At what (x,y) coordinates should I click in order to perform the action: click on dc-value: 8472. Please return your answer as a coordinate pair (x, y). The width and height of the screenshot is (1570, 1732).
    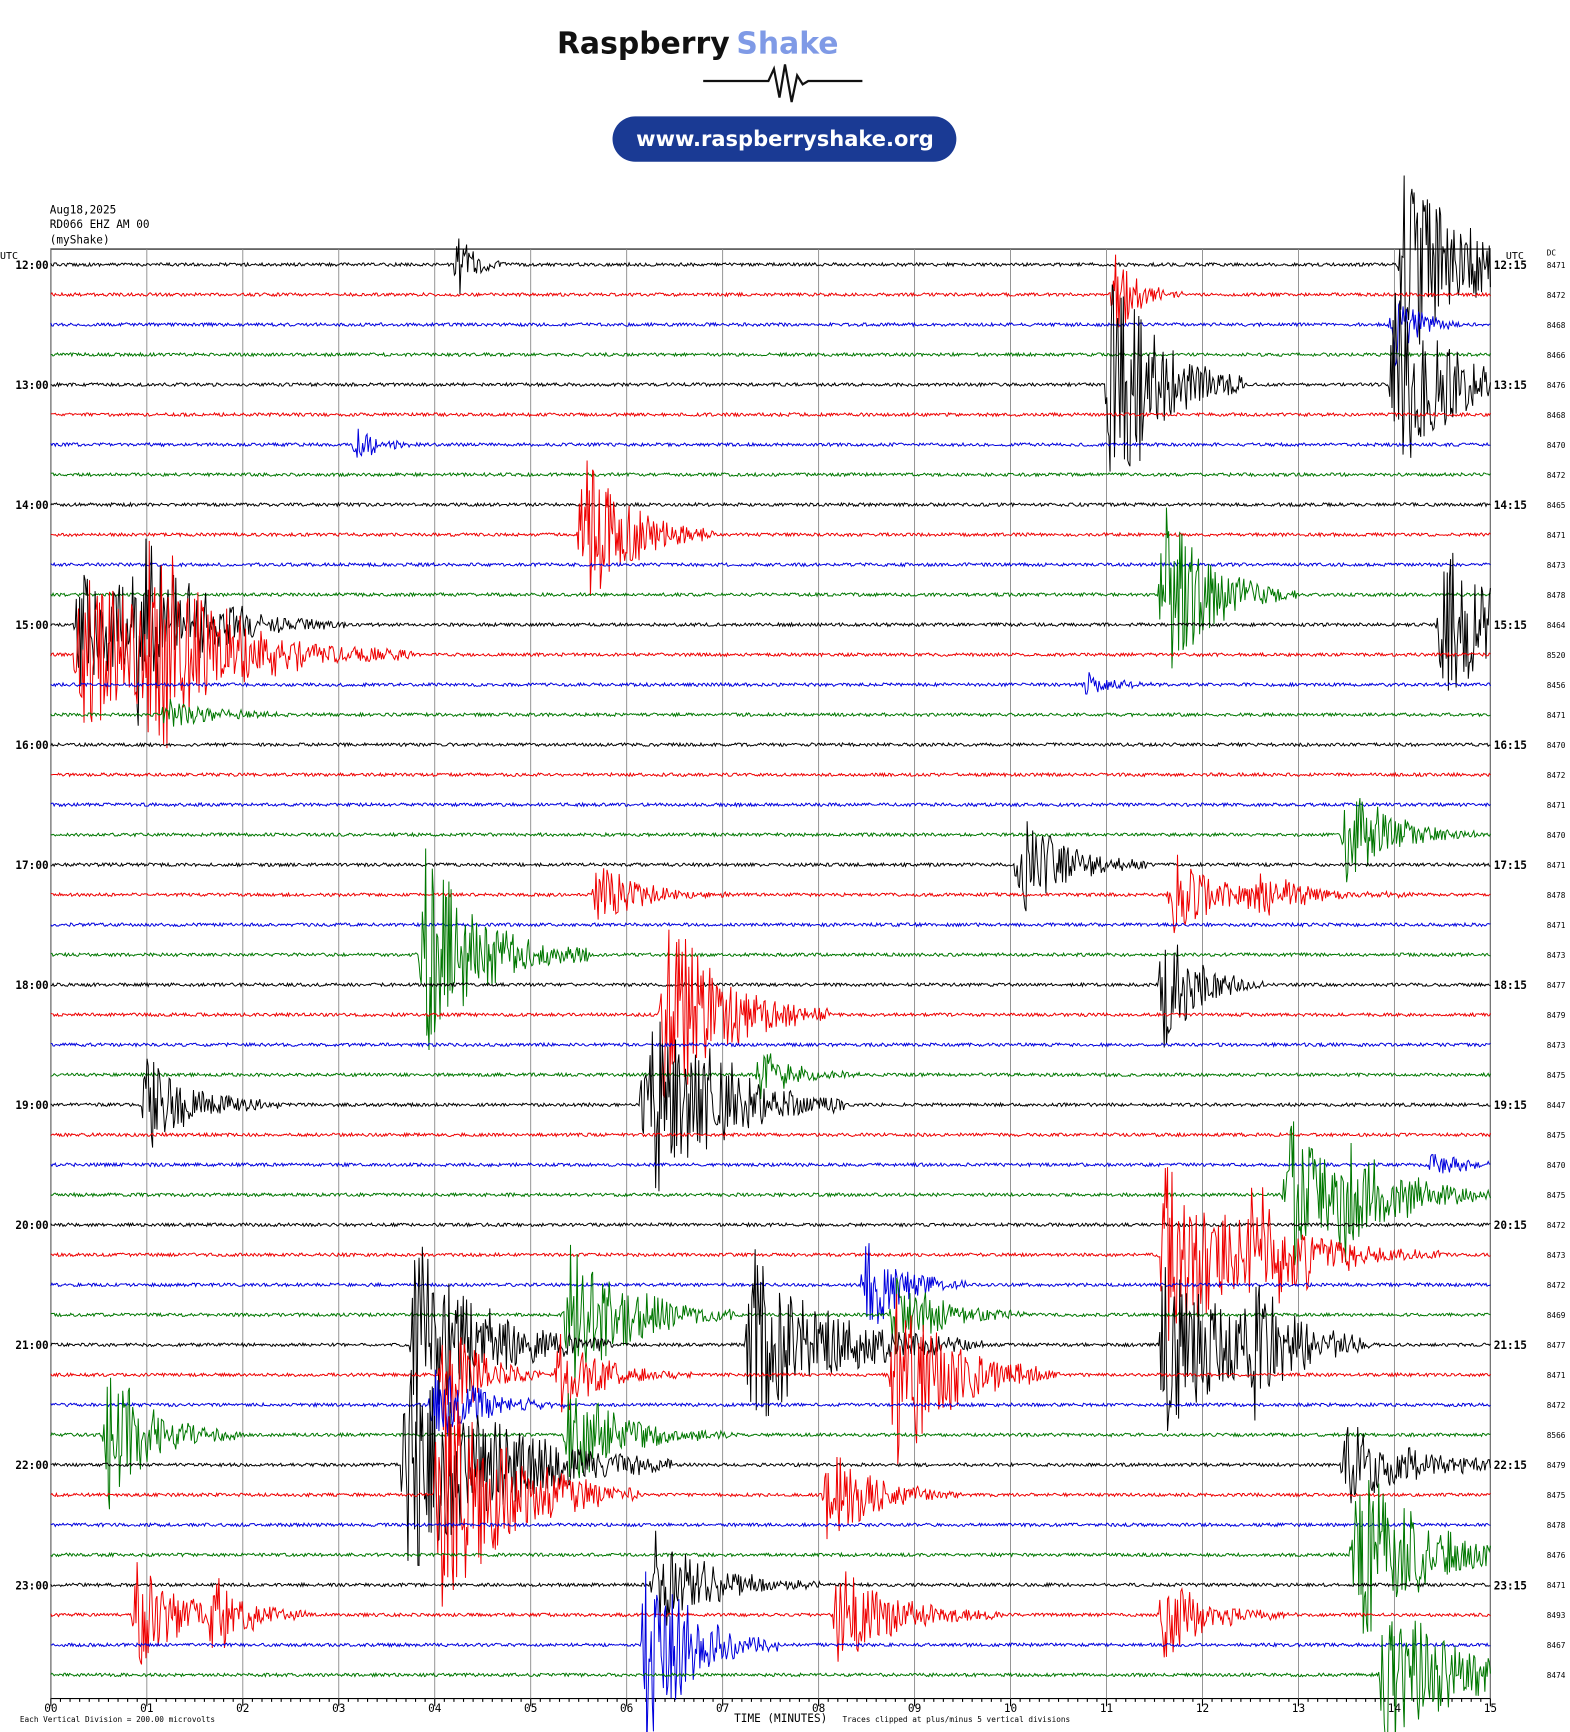
    Looking at the image, I should click on (1556, 1285).